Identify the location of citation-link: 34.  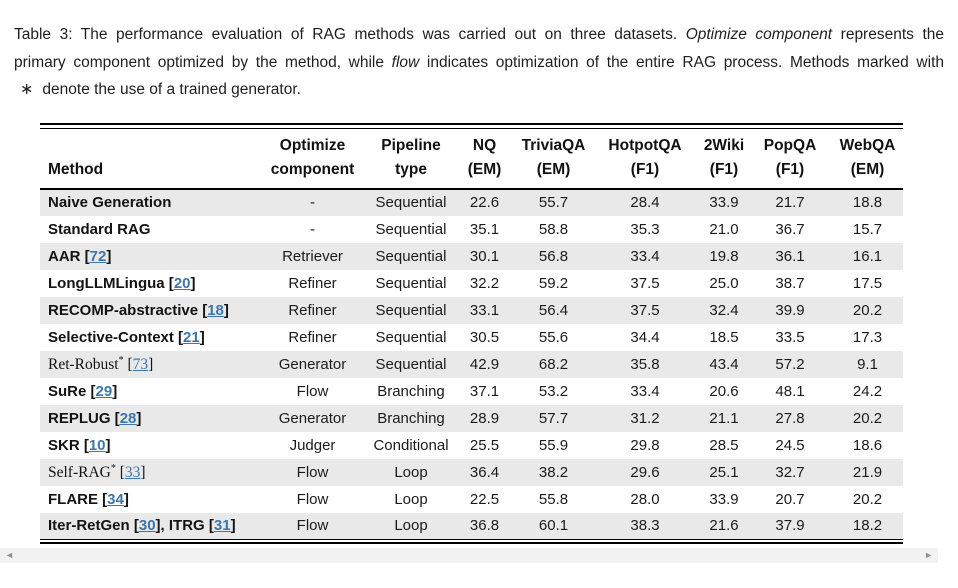
(115, 499).